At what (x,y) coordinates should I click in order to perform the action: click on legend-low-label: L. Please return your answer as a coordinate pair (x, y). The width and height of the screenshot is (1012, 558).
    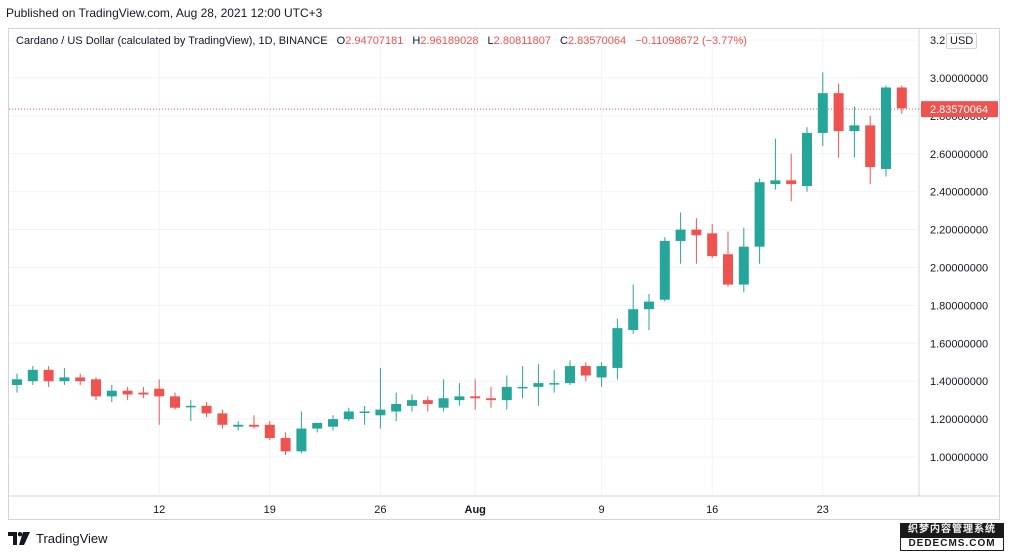
    Looking at the image, I should click on (490, 41).